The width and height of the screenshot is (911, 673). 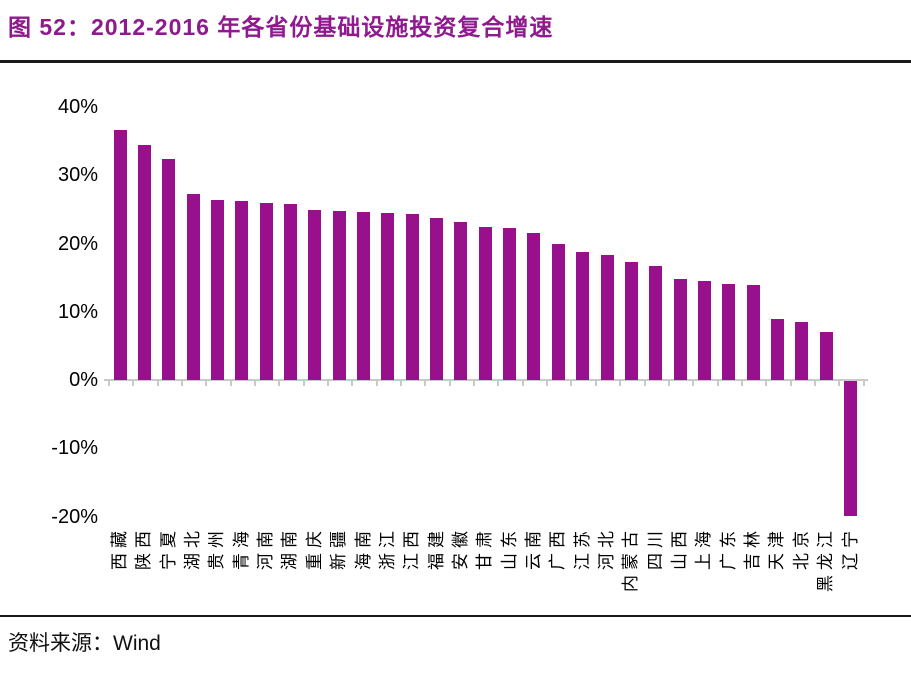 What do you see at coordinates (655, 548) in the screenshot?
I see `x-axis-label: 四川` at bounding box center [655, 548].